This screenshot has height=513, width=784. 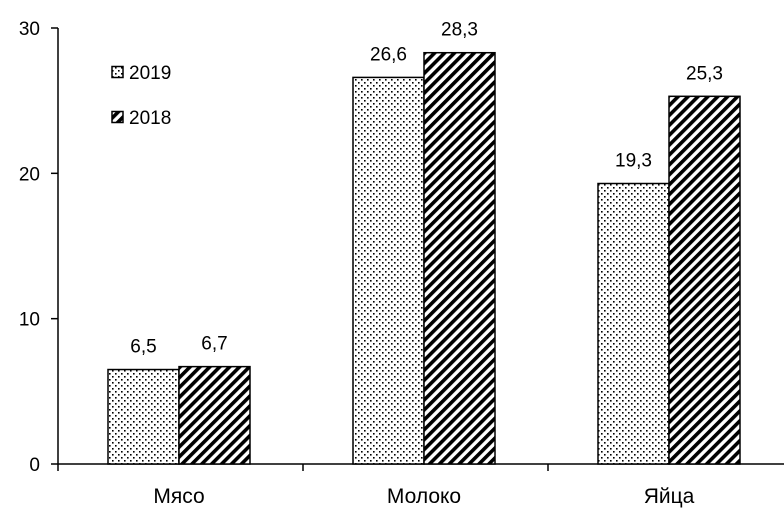 What do you see at coordinates (633, 161) in the screenshot?
I see `bar-value-label: 19,3` at bounding box center [633, 161].